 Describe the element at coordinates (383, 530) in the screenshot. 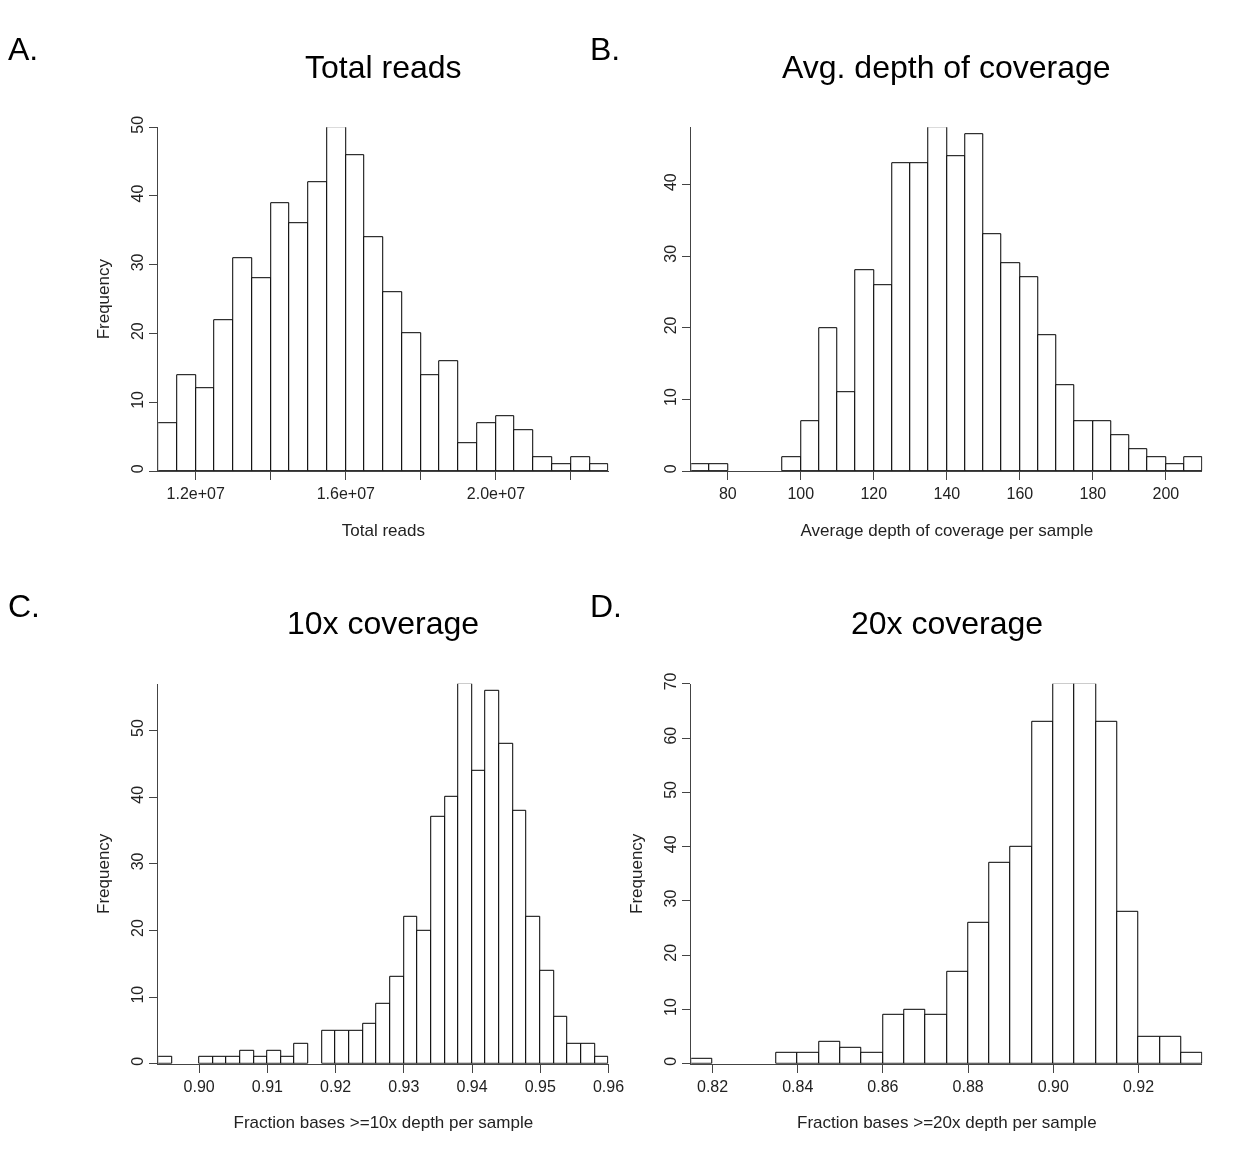

I see `x-axis-title: Total reads` at that location.